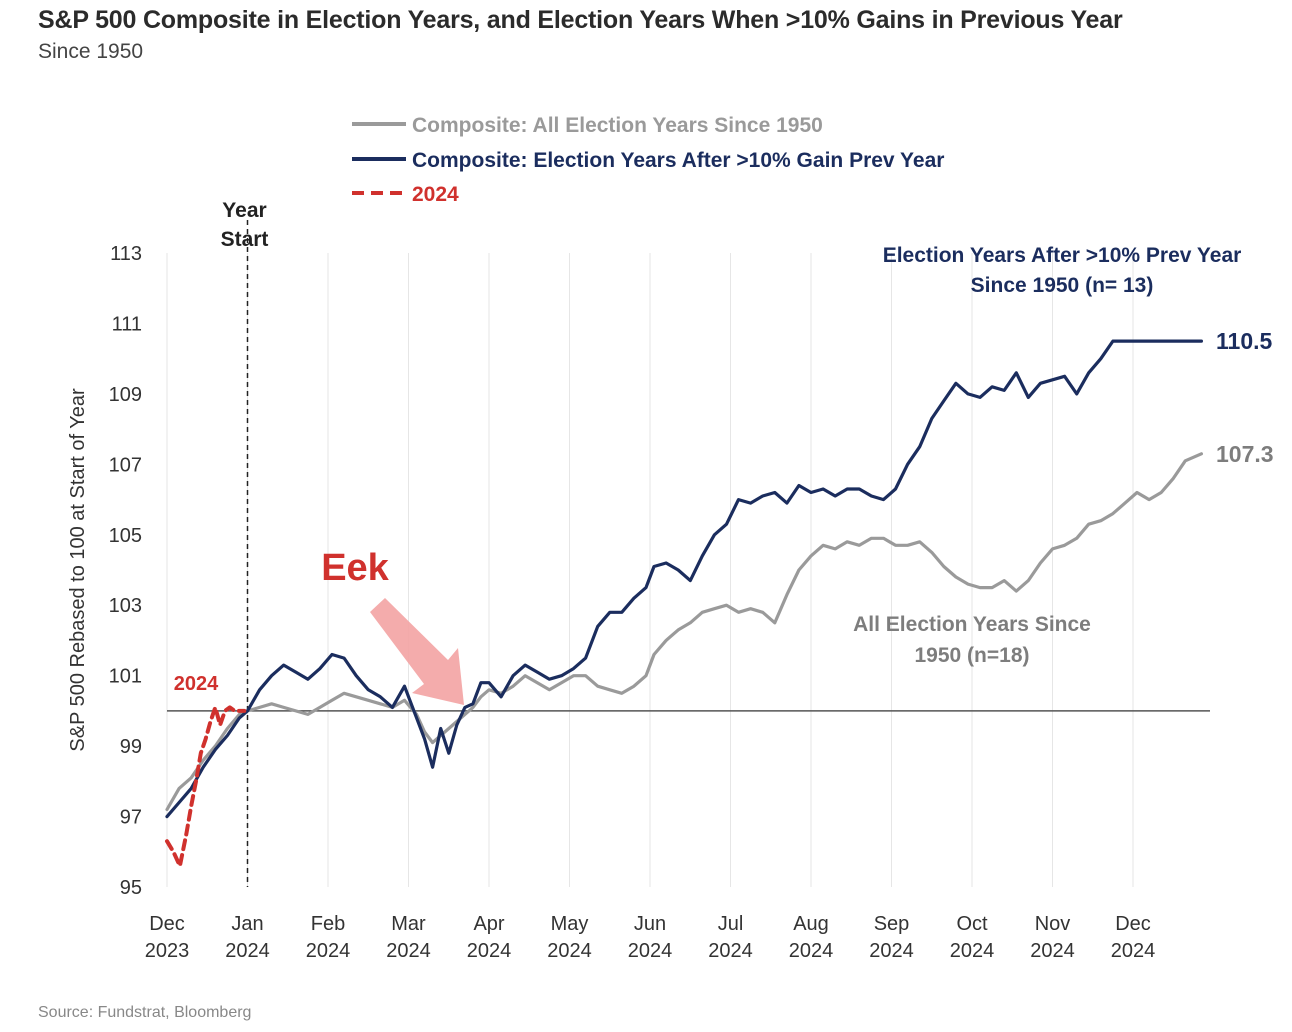 The height and width of the screenshot is (1032, 1292). I want to click on x-tick-month: Mar, so click(408, 924).